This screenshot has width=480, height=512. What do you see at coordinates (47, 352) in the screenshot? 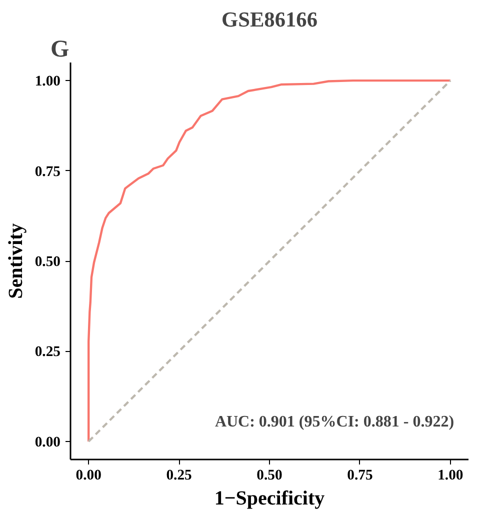
I see `y-tick-label: 0.25` at bounding box center [47, 352].